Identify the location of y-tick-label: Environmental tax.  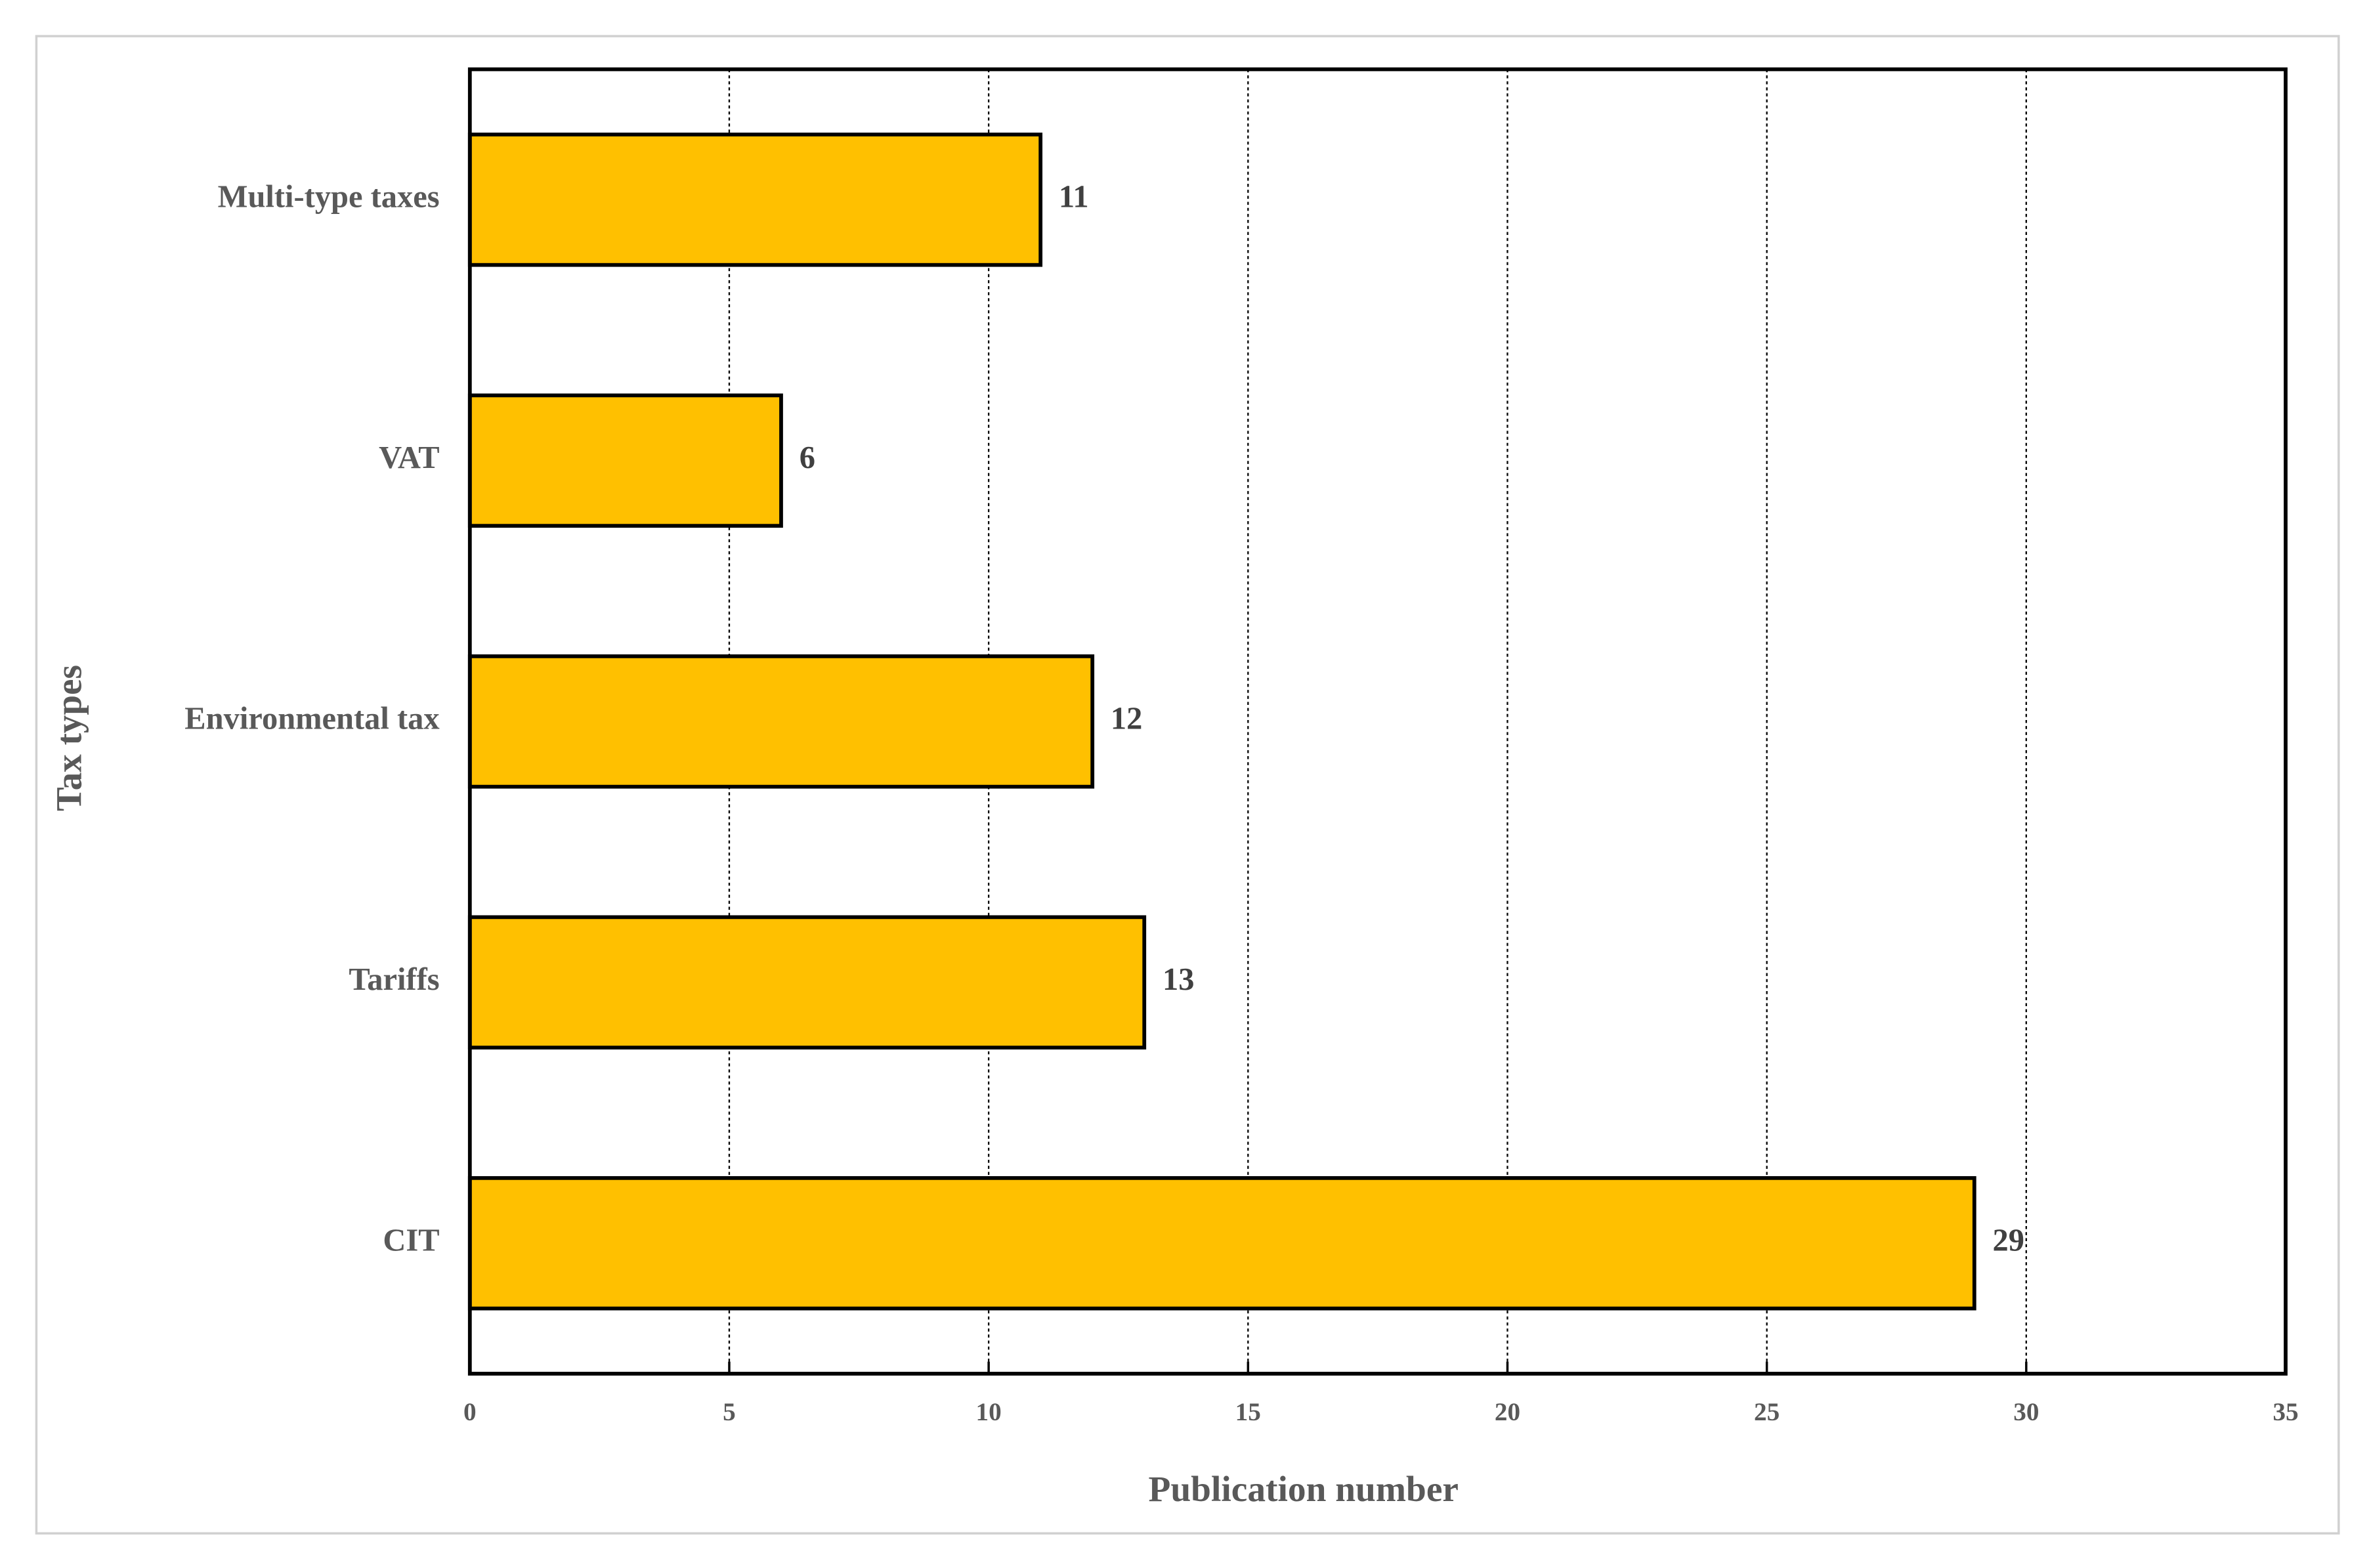
(311, 718).